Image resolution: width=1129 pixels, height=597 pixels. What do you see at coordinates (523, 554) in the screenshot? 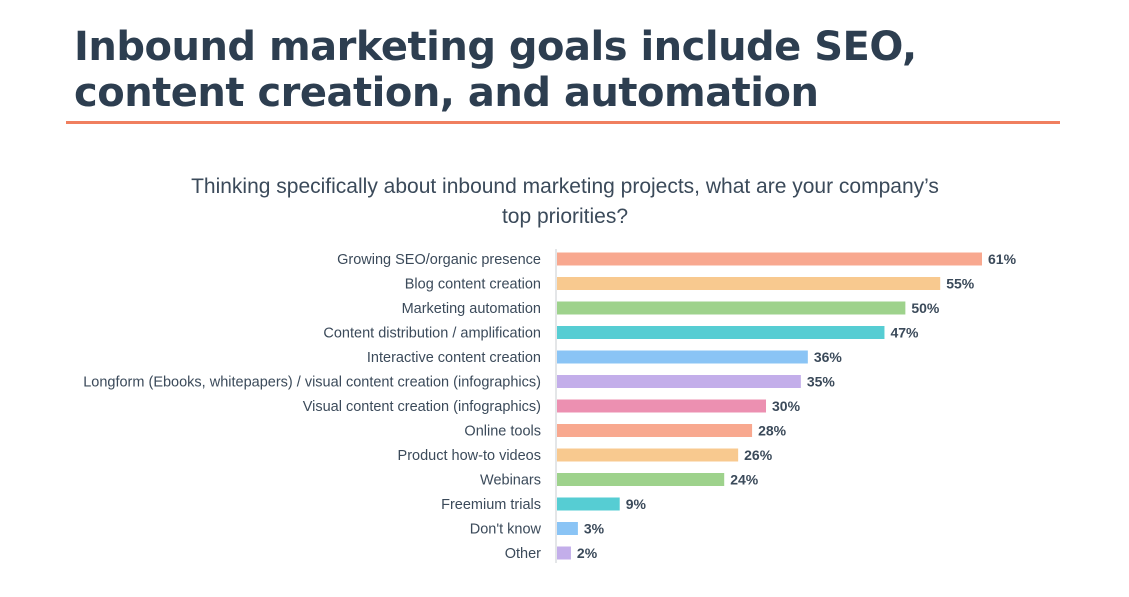
I see `category-label: Other` at bounding box center [523, 554].